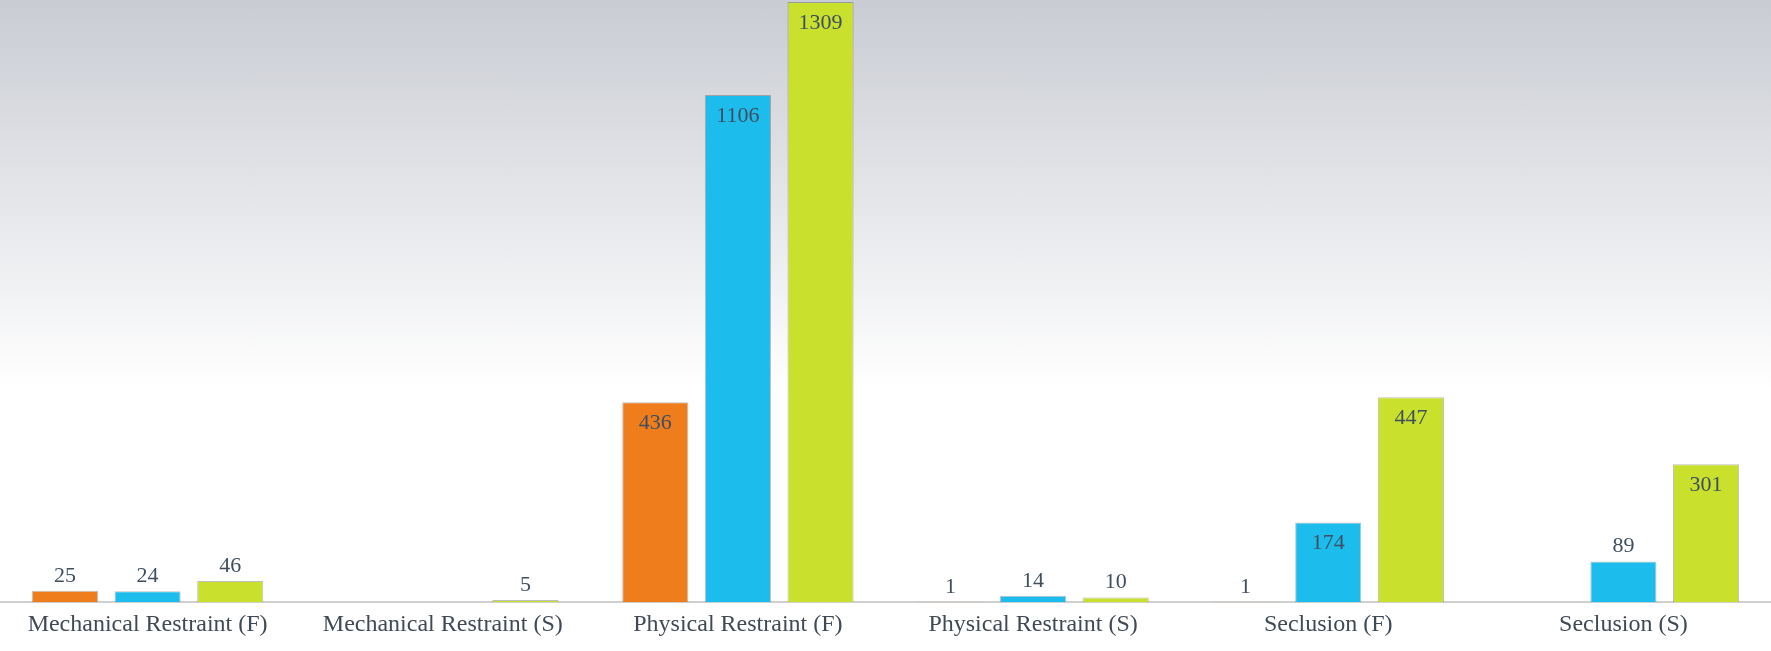 This screenshot has width=1771, height=651. I want to click on data-label: 174, so click(1328, 542).